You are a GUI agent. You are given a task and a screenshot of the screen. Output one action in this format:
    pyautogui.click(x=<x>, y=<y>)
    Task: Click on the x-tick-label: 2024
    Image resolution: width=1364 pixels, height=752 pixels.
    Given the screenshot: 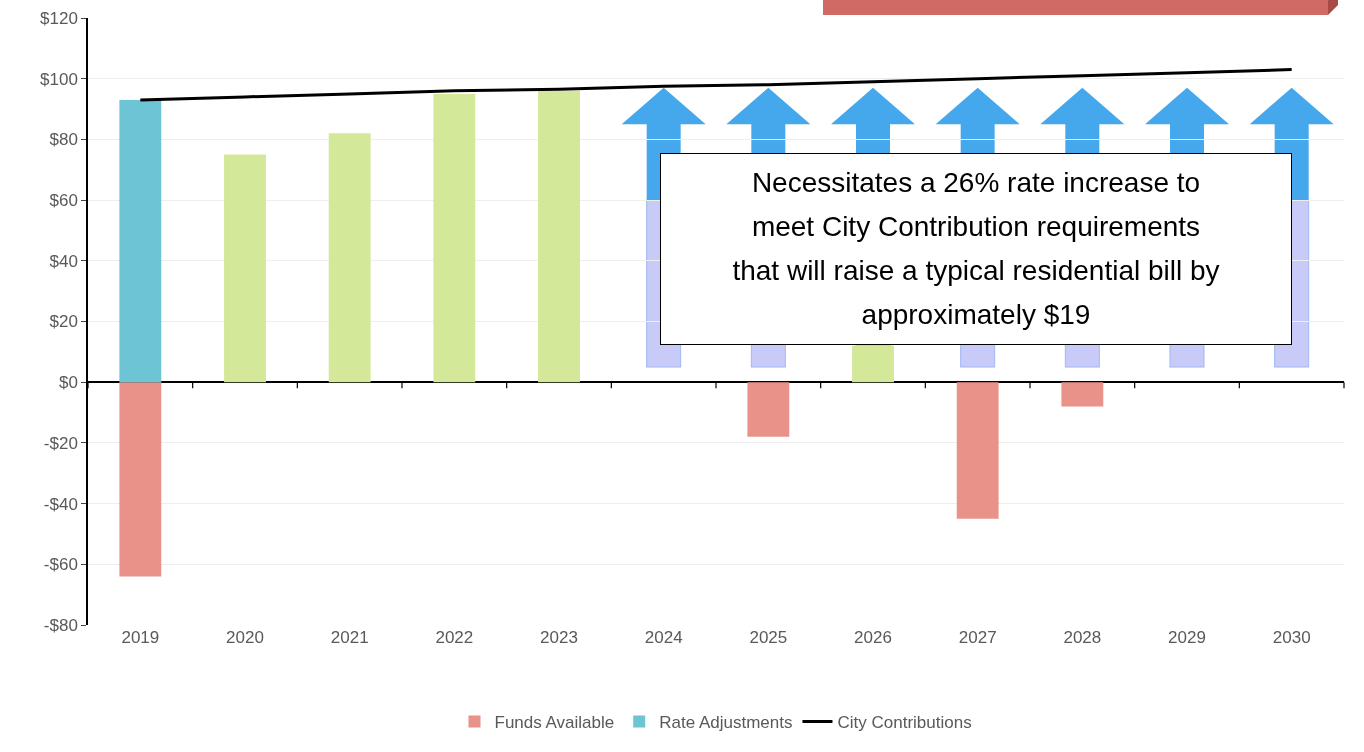 What is the action you would take?
    pyautogui.click(x=663, y=637)
    